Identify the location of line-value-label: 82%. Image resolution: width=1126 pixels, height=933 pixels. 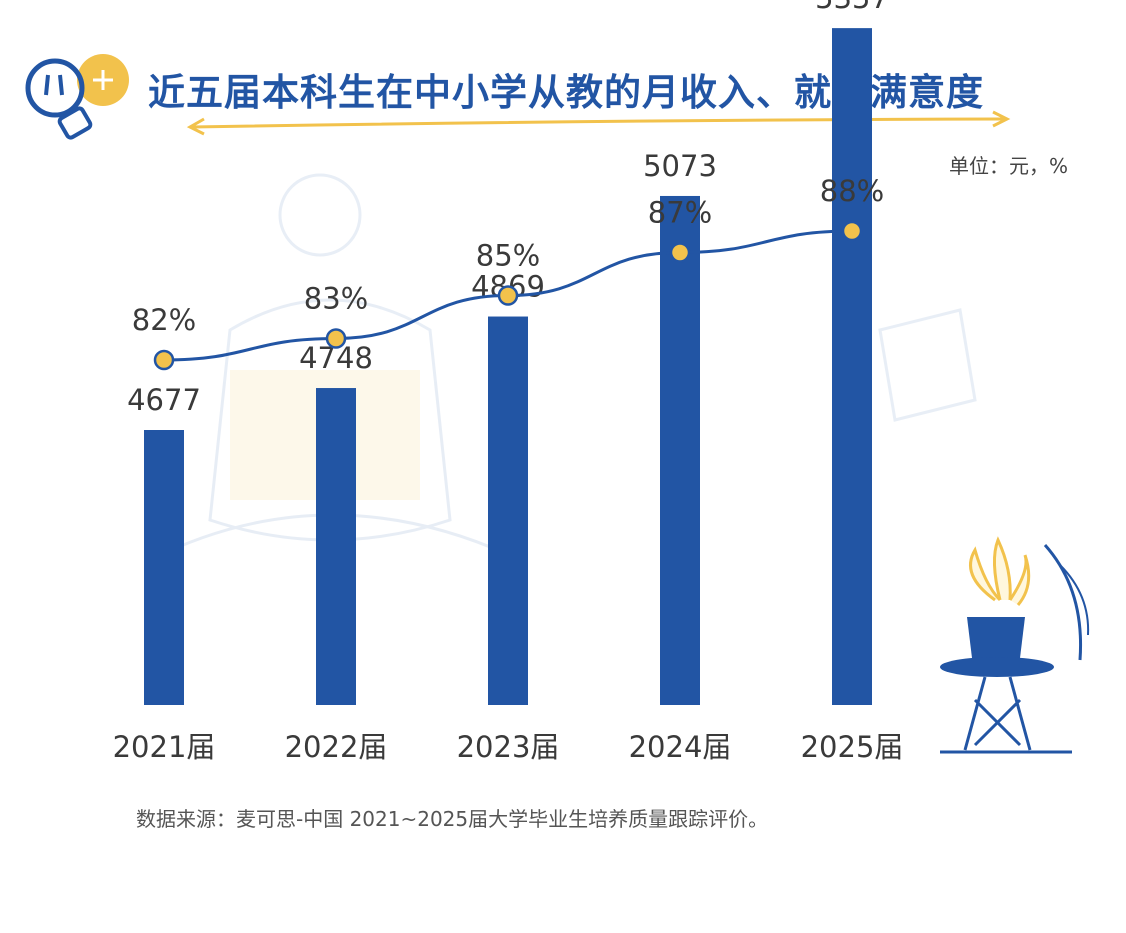
(164, 320).